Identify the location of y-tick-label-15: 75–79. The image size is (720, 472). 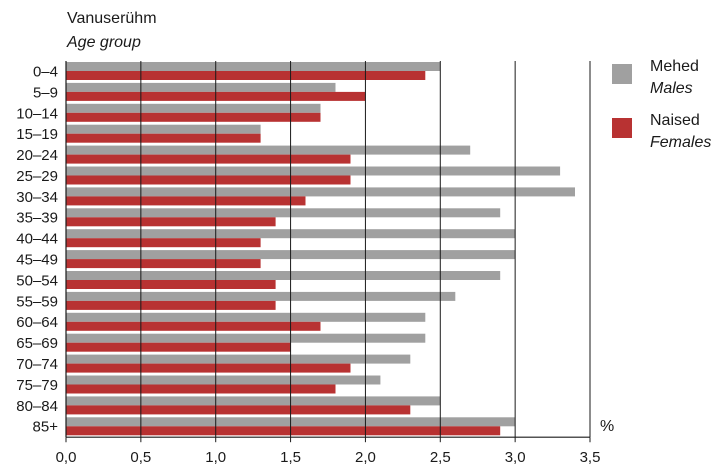
(37, 385).